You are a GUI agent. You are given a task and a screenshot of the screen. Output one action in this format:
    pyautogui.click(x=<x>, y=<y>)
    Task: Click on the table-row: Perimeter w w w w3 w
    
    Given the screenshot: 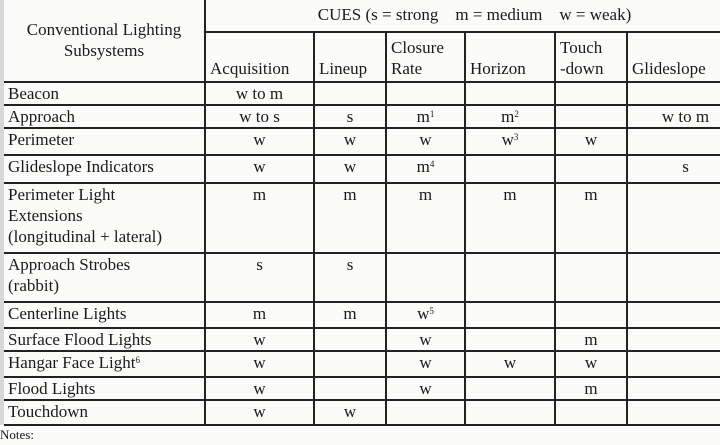 What is the action you would take?
    pyautogui.click(x=362, y=141)
    